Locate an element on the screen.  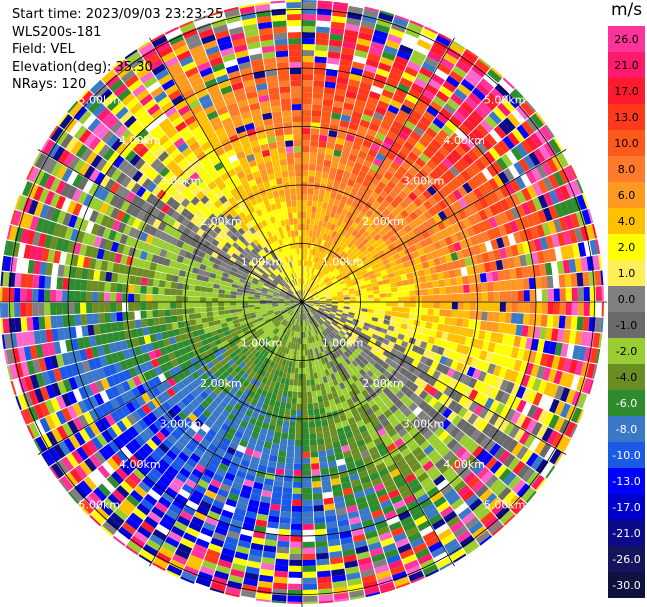
colorbar-tick-label: -13.0 is located at coordinates (626, 481).